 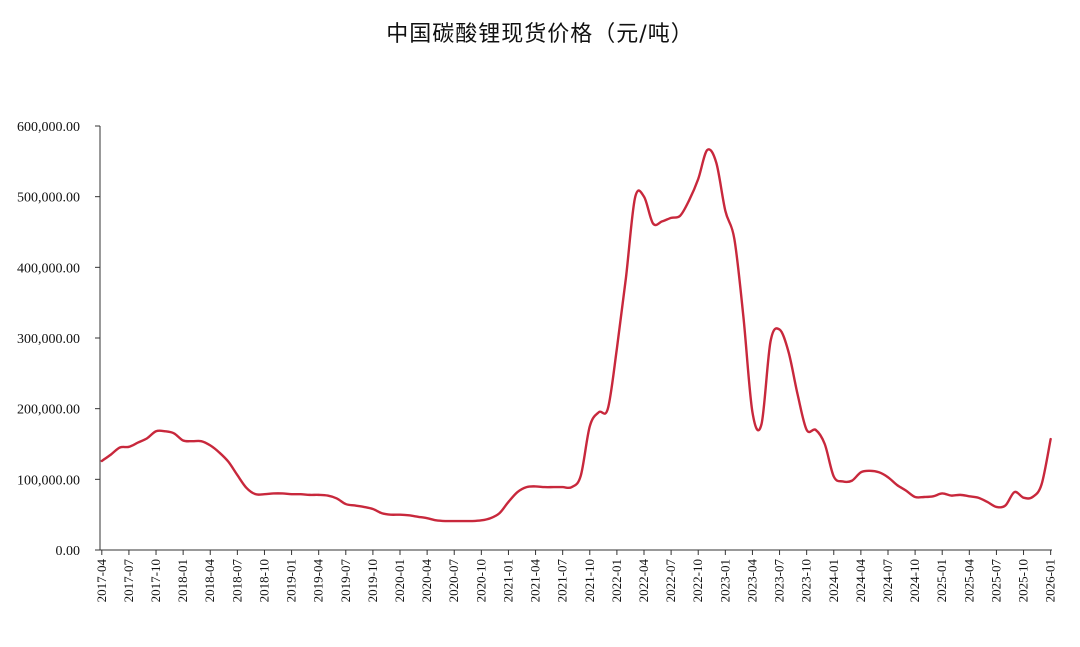 I want to click on x-tick-label: 2021-07, so click(x=562, y=581).